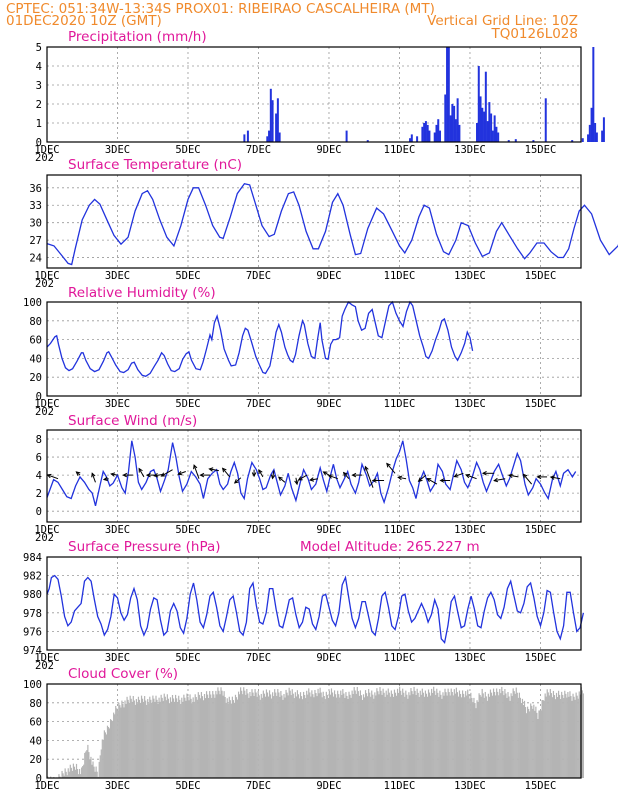 Image resolution: width=618 pixels, height=800 pixels. I want to click on x-tick-label: 1DEC, so click(46, 276).